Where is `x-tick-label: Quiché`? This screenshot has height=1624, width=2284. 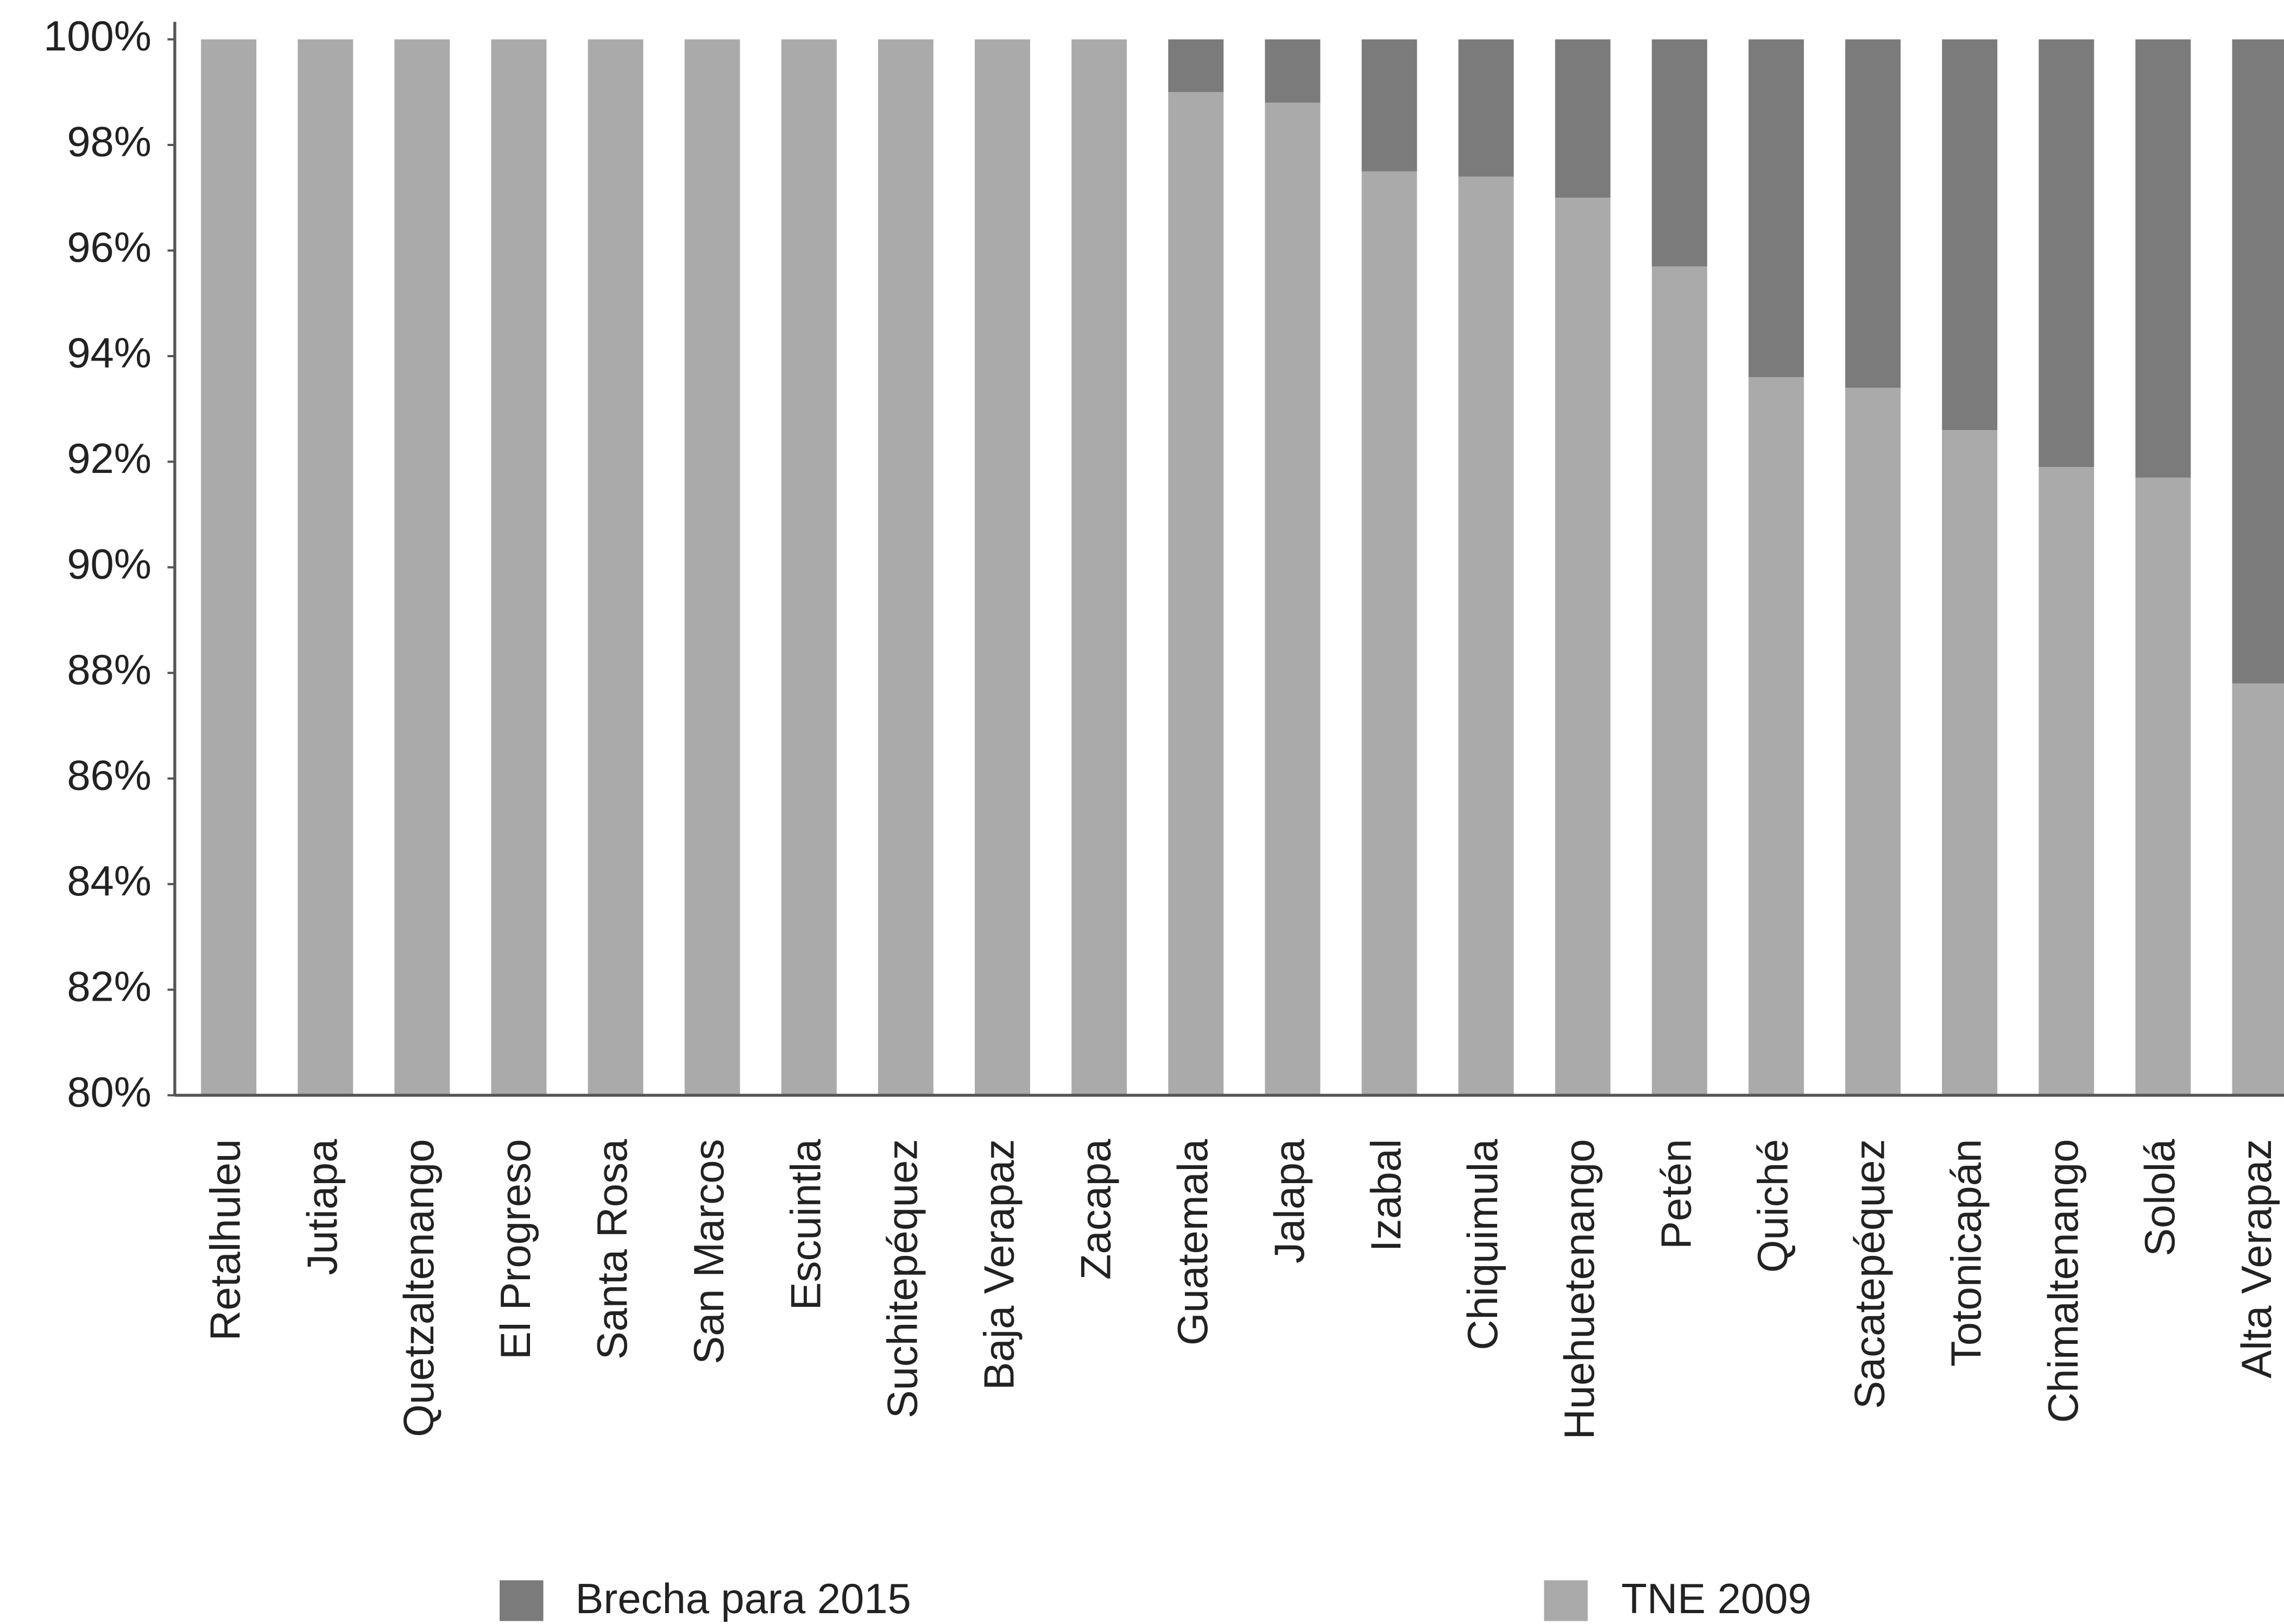
x-tick-label: Quiché is located at coordinates (1773, 1206).